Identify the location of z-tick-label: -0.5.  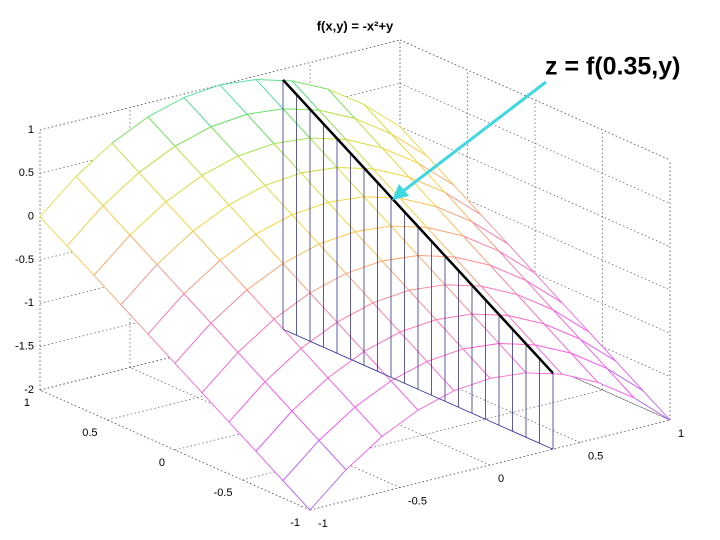
(24, 260).